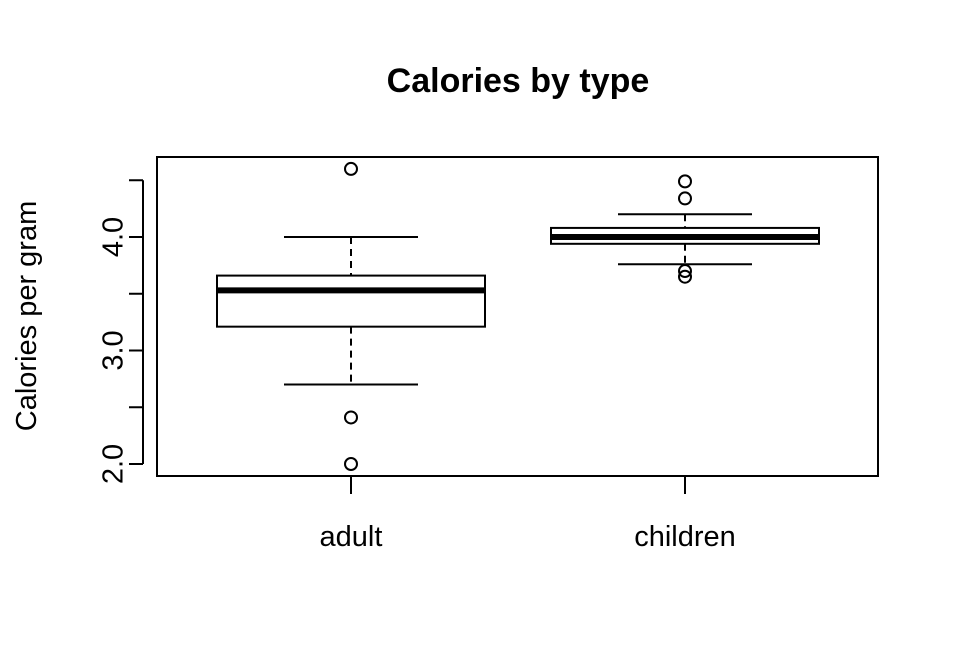 The height and width of the screenshot is (672, 960). I want to click on box-iqr, so click(351, 301).